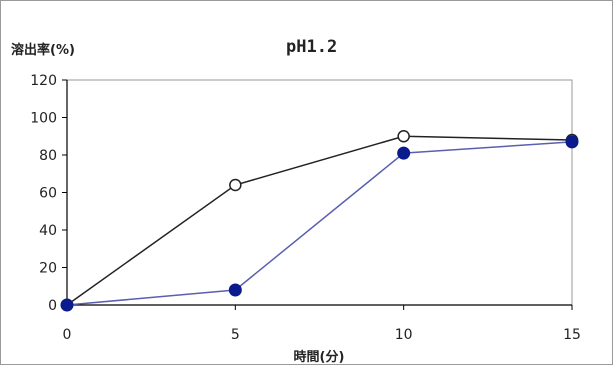 This screenshot has height=366, width=613. Describe the element at coordinates (319, 357) in the screenshot. I see `x-axis-label: 時間(分)` at that location.